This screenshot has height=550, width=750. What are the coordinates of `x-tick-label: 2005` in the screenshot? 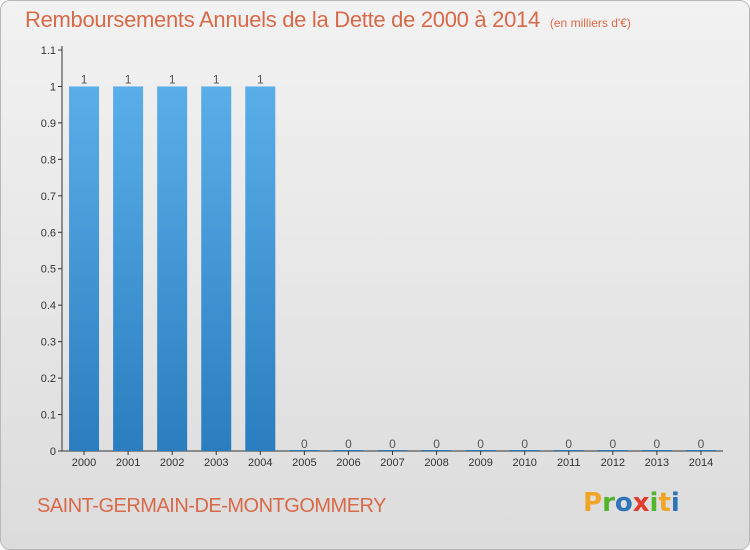 It's located at (304, 463).